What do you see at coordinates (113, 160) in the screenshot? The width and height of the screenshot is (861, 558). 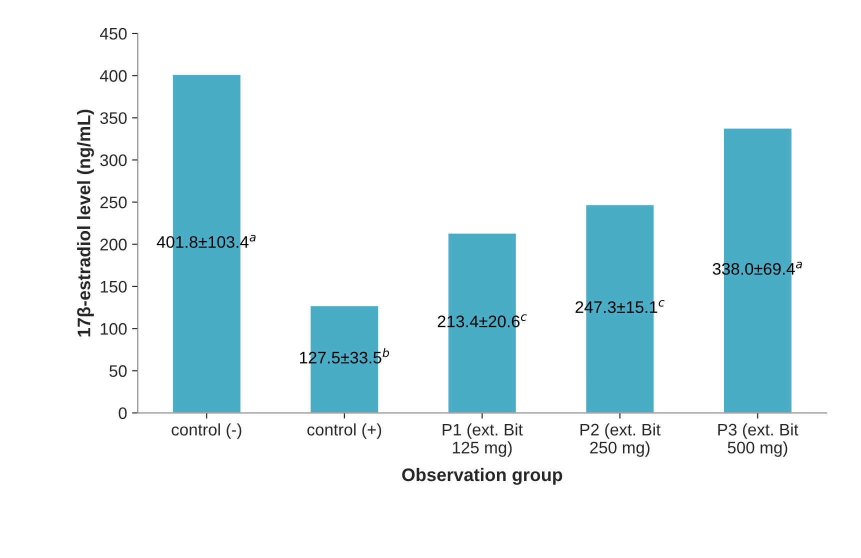 I see `y-tick-label: 300` at bounding box center [113, 160].